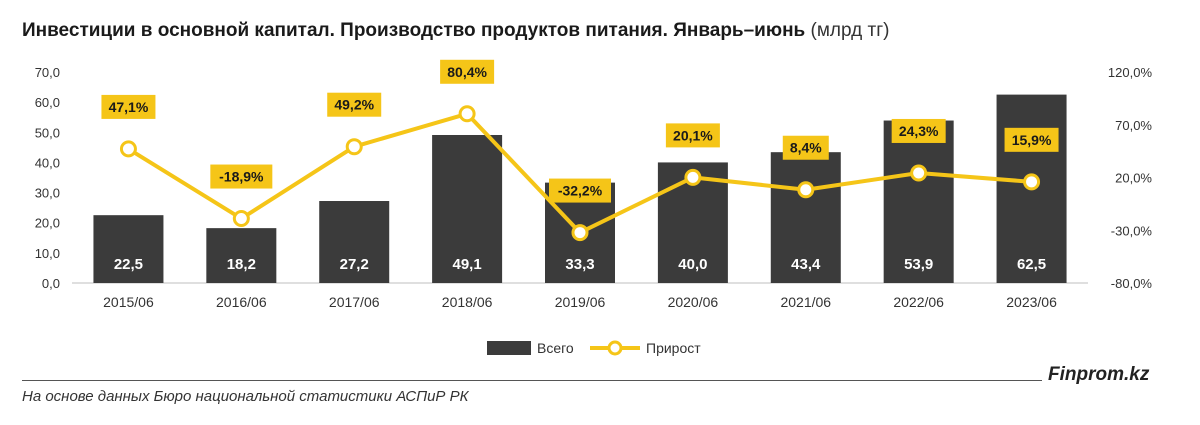 The height and width of the screenshot is (425, 1200). What do you see at coordinates (918, 302) in the screenshot?
I see `x-tick-label: 2022/06` at bounding box center [918, 302].